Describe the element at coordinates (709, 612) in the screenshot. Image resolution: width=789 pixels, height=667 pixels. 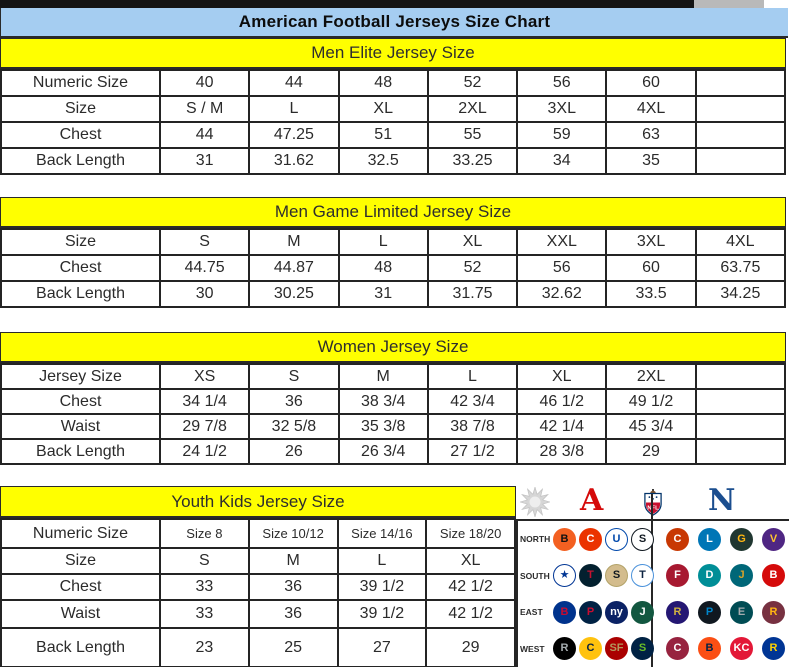
I see `logo-panthers: P` at that location.